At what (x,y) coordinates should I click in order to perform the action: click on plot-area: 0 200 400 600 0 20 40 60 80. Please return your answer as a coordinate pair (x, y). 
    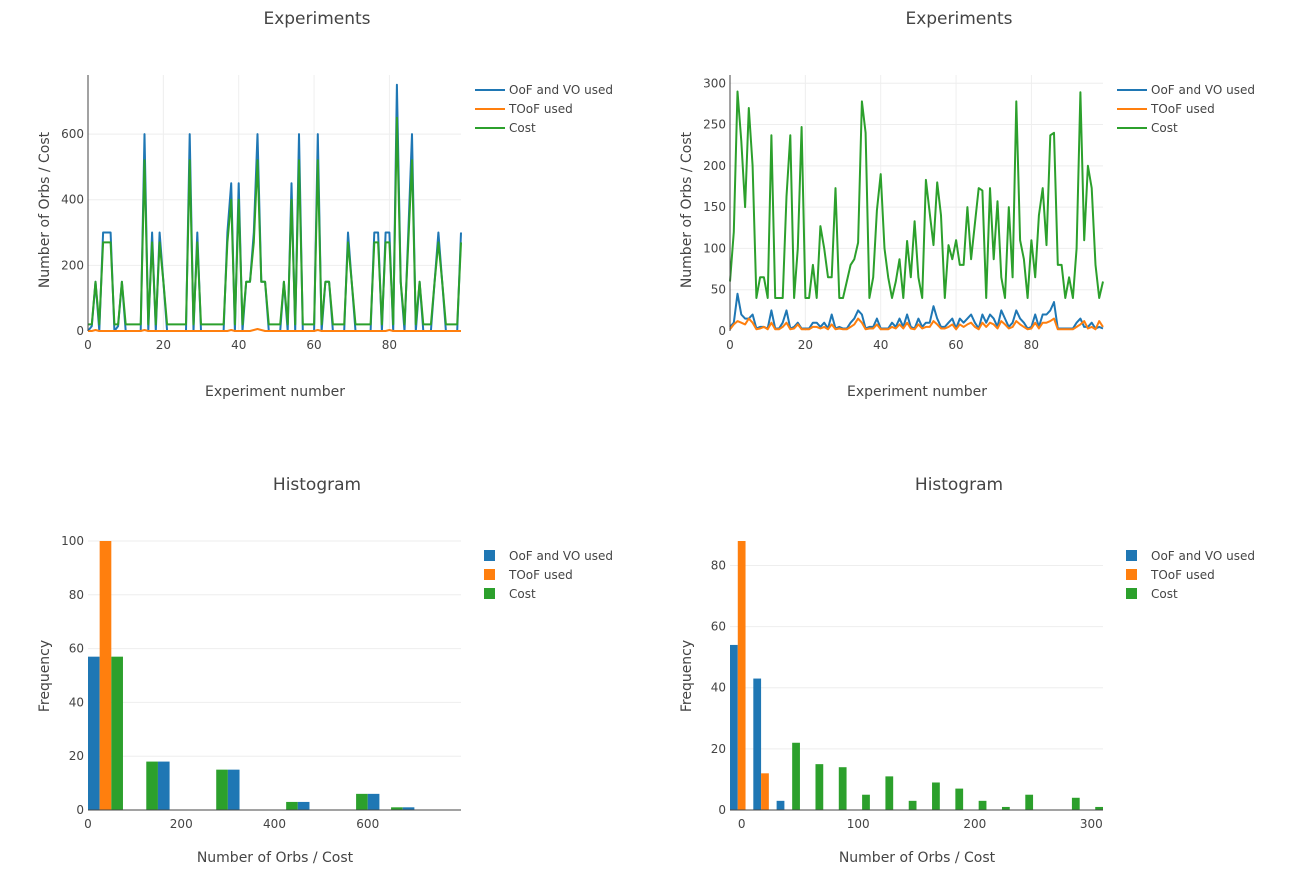
    Looking at the image, I should click on (261, 213).